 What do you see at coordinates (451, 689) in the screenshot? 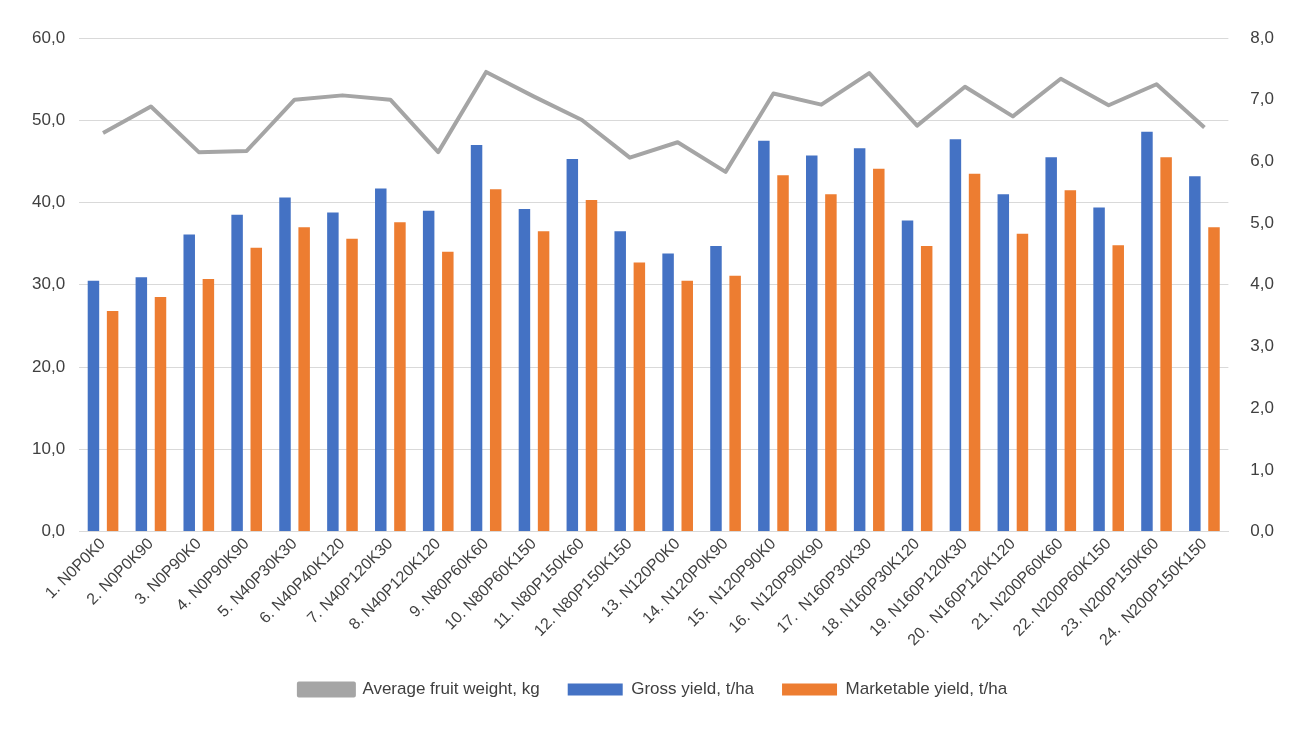
I see `legend-label: Average fruit weight, kg` at bounding box center [451, 689].